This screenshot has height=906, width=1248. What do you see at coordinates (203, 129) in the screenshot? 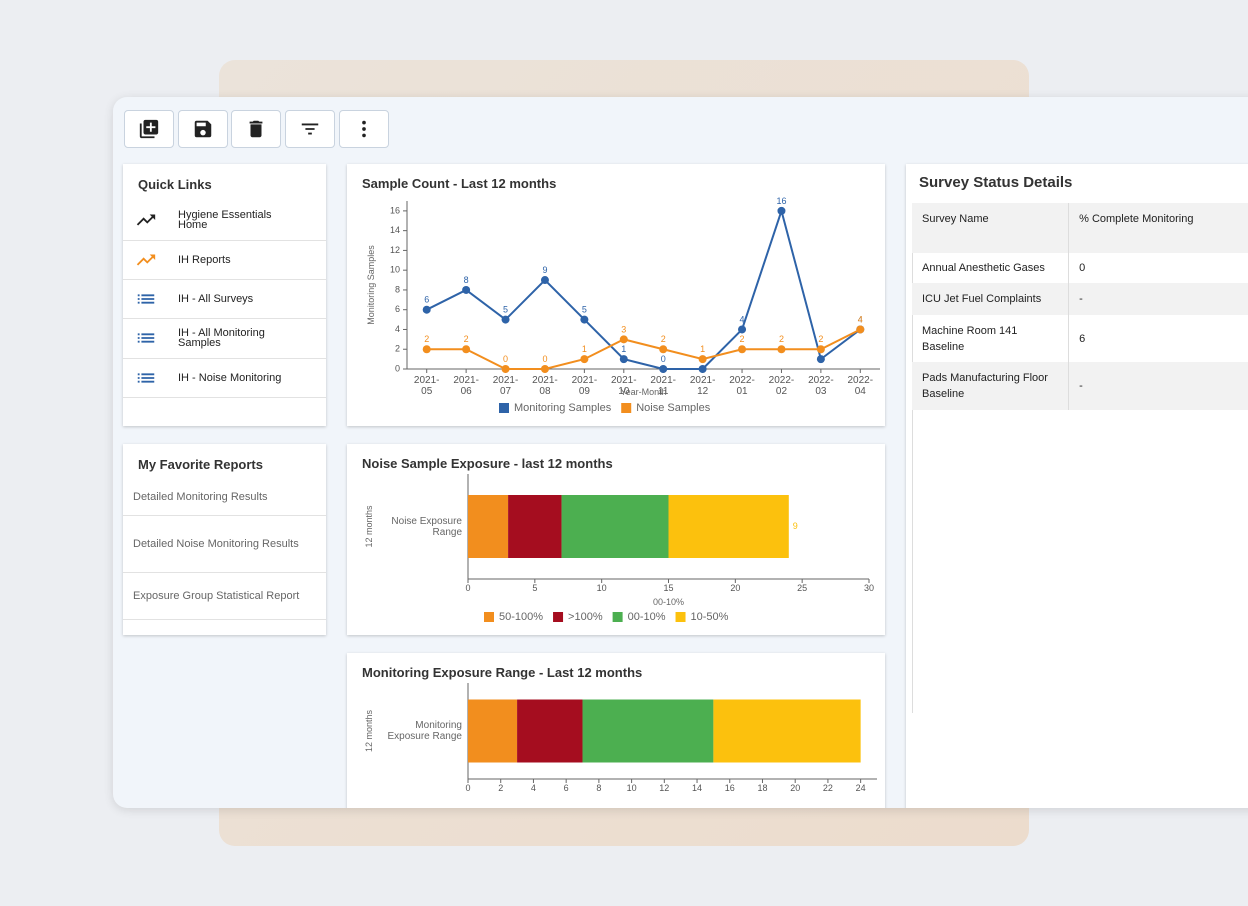
I see `save-button` at bounding box center [203, 129].